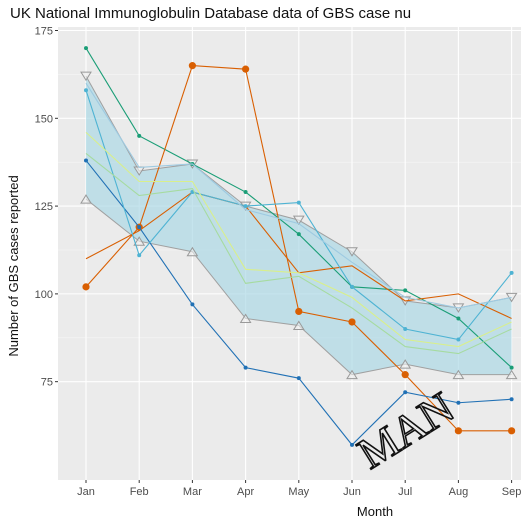 This screenshot has height=521, width=521. Describe the element at coordinates (44, 207) in the screenshot. I see `y-tick-label: 125` at that location.